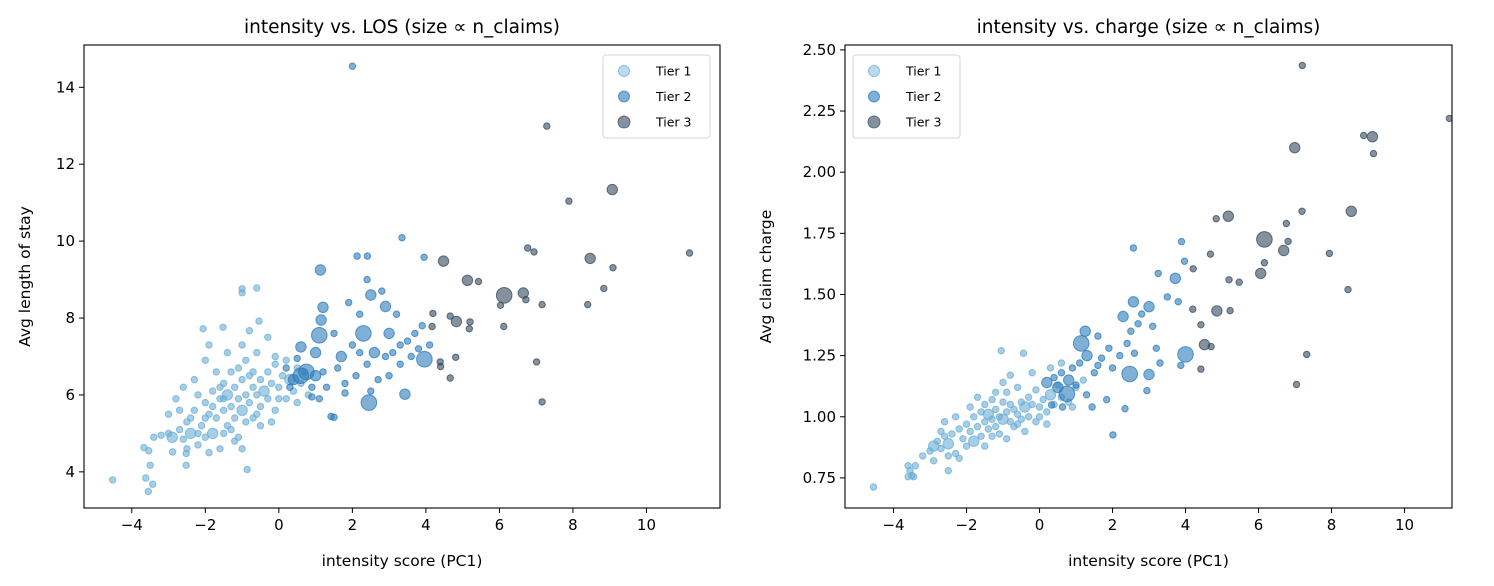 The height and width of the screenshot is (586, 1494). I want to click on x-tick-label: 0, so click(1040, 525).